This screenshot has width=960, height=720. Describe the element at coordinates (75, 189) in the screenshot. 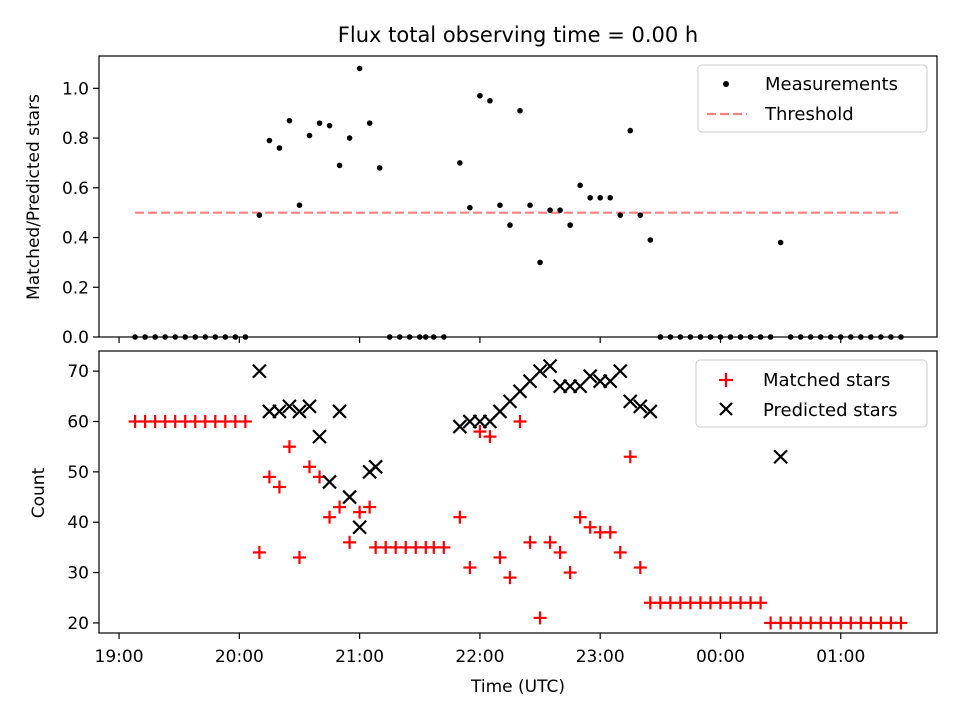

I see `top-y-tick-label: 0.6` at that location.